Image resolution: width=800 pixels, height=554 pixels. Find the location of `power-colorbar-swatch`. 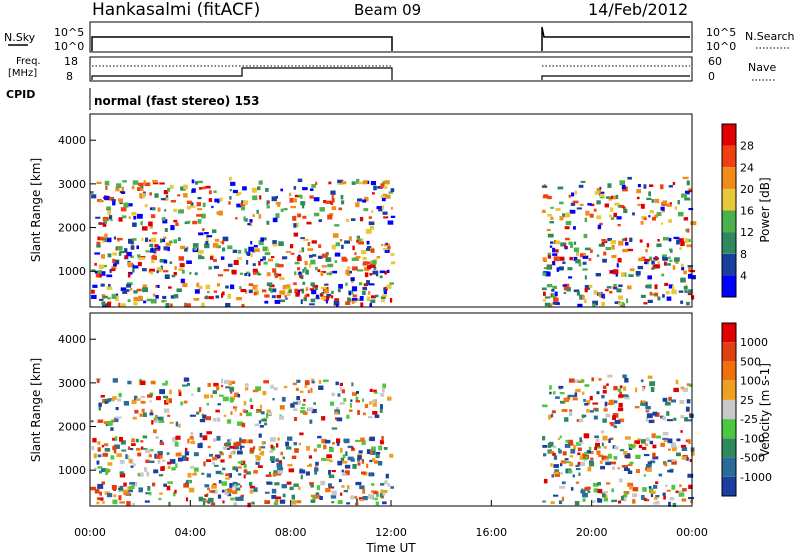

power-colorbar-swatch is located at coordinates (729, 286).